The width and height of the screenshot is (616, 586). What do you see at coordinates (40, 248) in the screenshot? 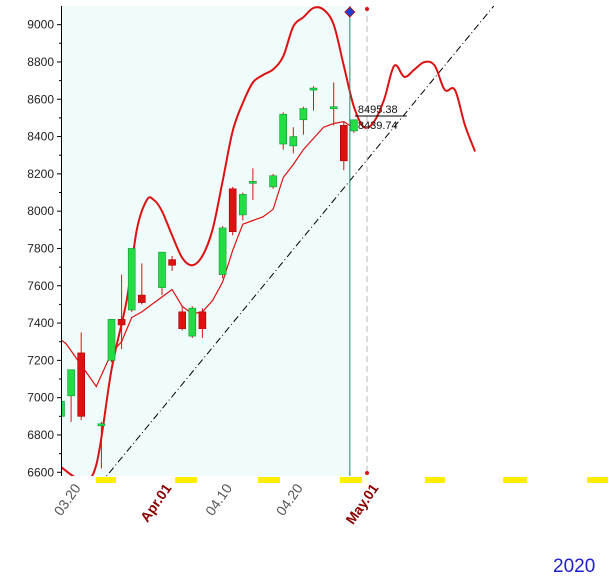
I see `y-tick-label: 7800` at bounding box center [40, 248].